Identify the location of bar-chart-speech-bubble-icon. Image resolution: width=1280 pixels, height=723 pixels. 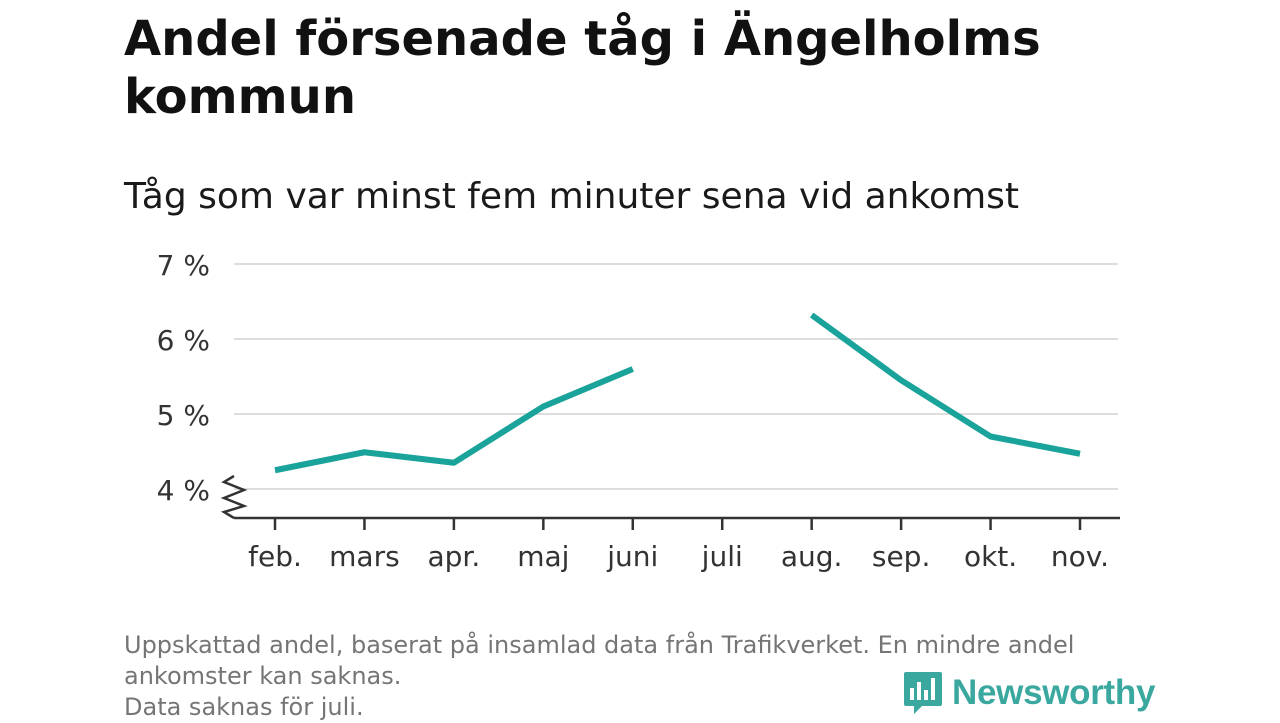
(923, 693).